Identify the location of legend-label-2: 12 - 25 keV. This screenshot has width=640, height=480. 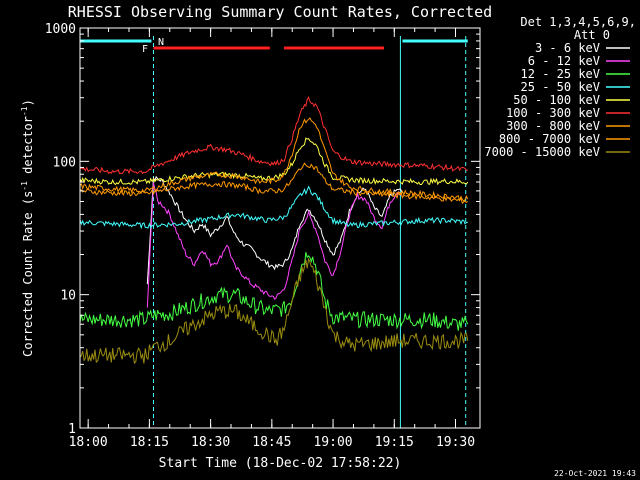
(560, 74).